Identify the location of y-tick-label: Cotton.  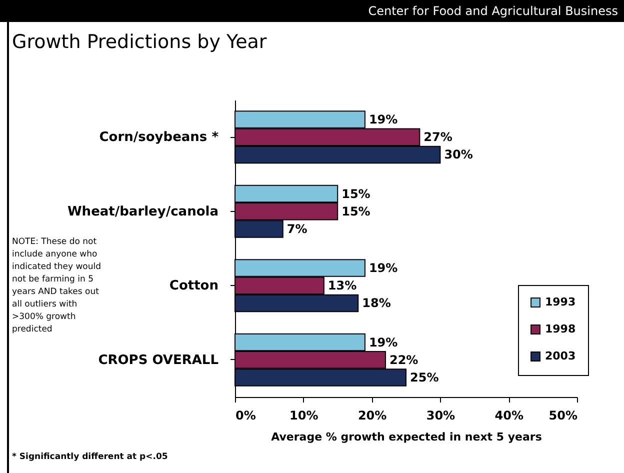
(193, 286).